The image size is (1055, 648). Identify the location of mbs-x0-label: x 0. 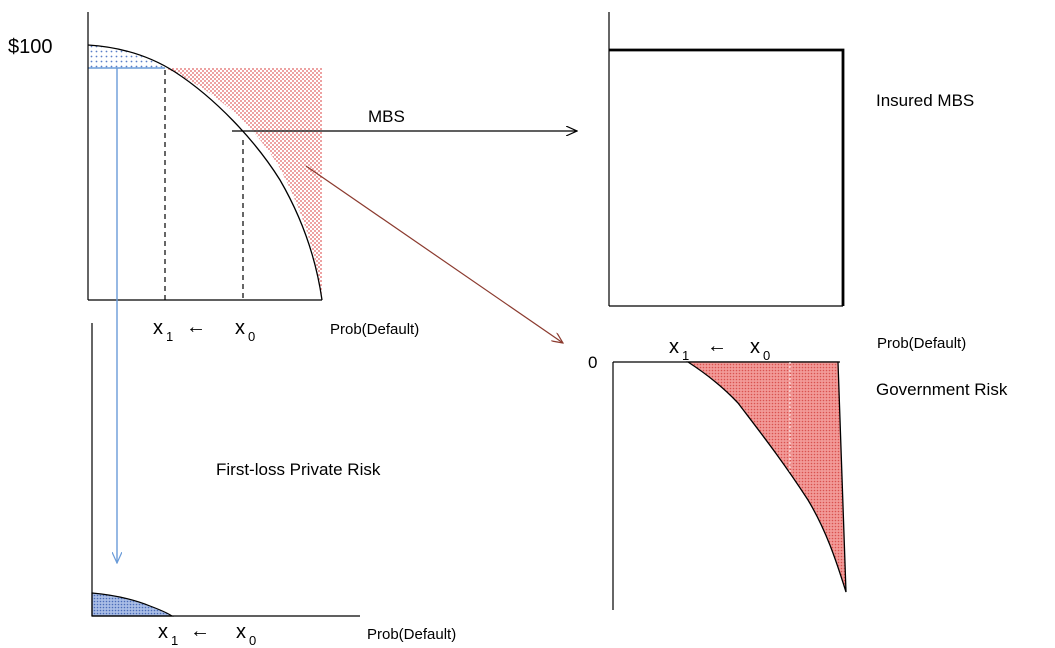
(245, 330).